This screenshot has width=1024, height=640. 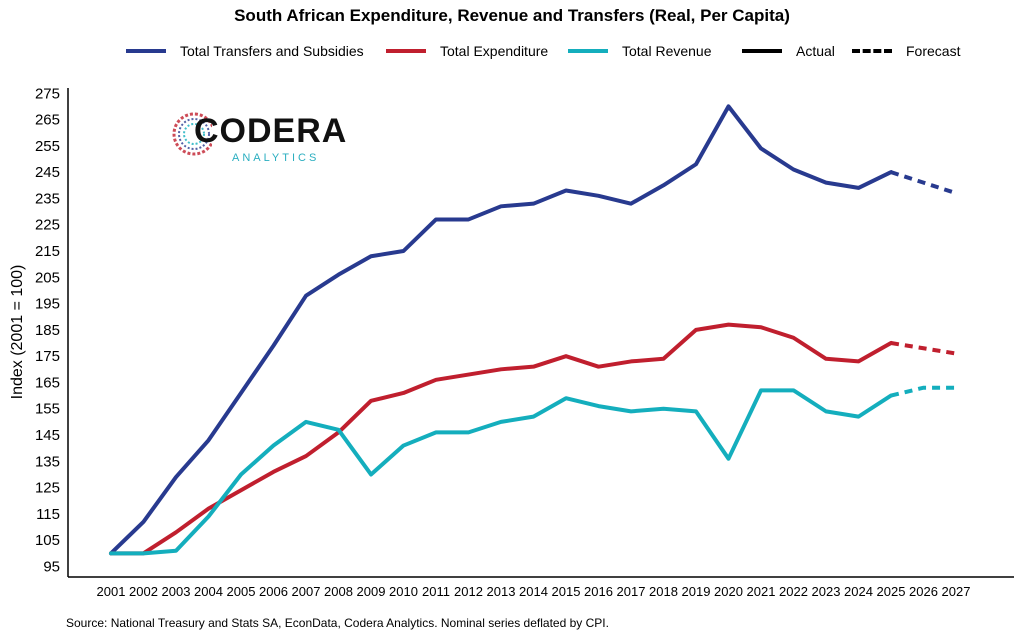 I want to click on legend-item-transfers: Total Transfers and Subsidies, so click(x=245, y=51).